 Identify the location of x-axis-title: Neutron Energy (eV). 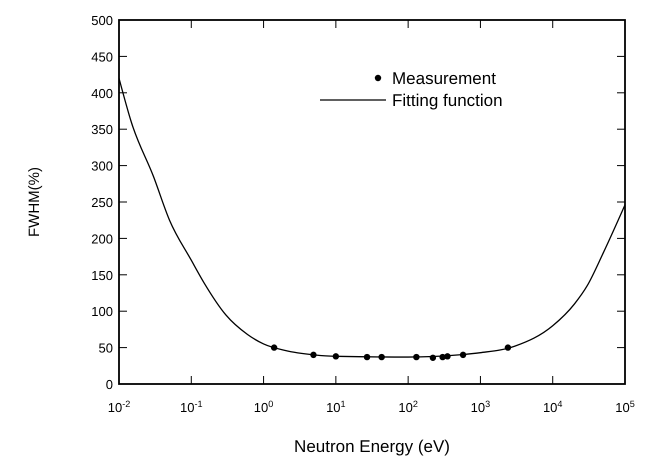
(372, 446).